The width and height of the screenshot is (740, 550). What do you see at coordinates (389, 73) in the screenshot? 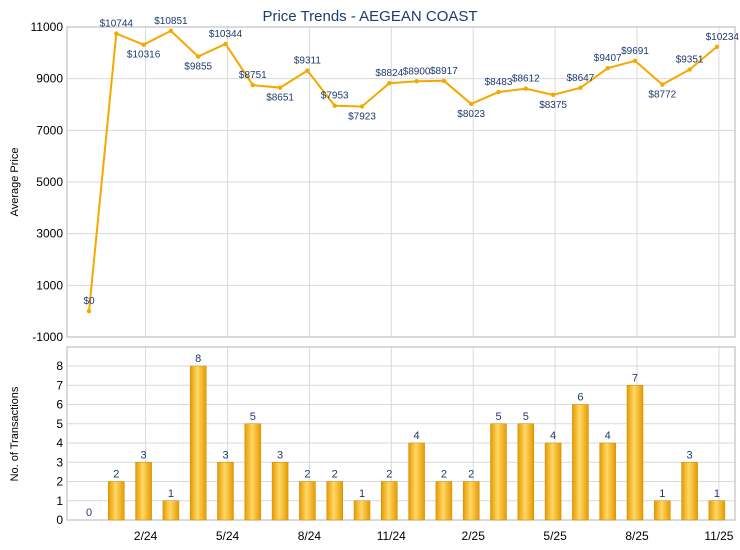
I see `price-data-label: $8824` at bounding box center [389, 73].